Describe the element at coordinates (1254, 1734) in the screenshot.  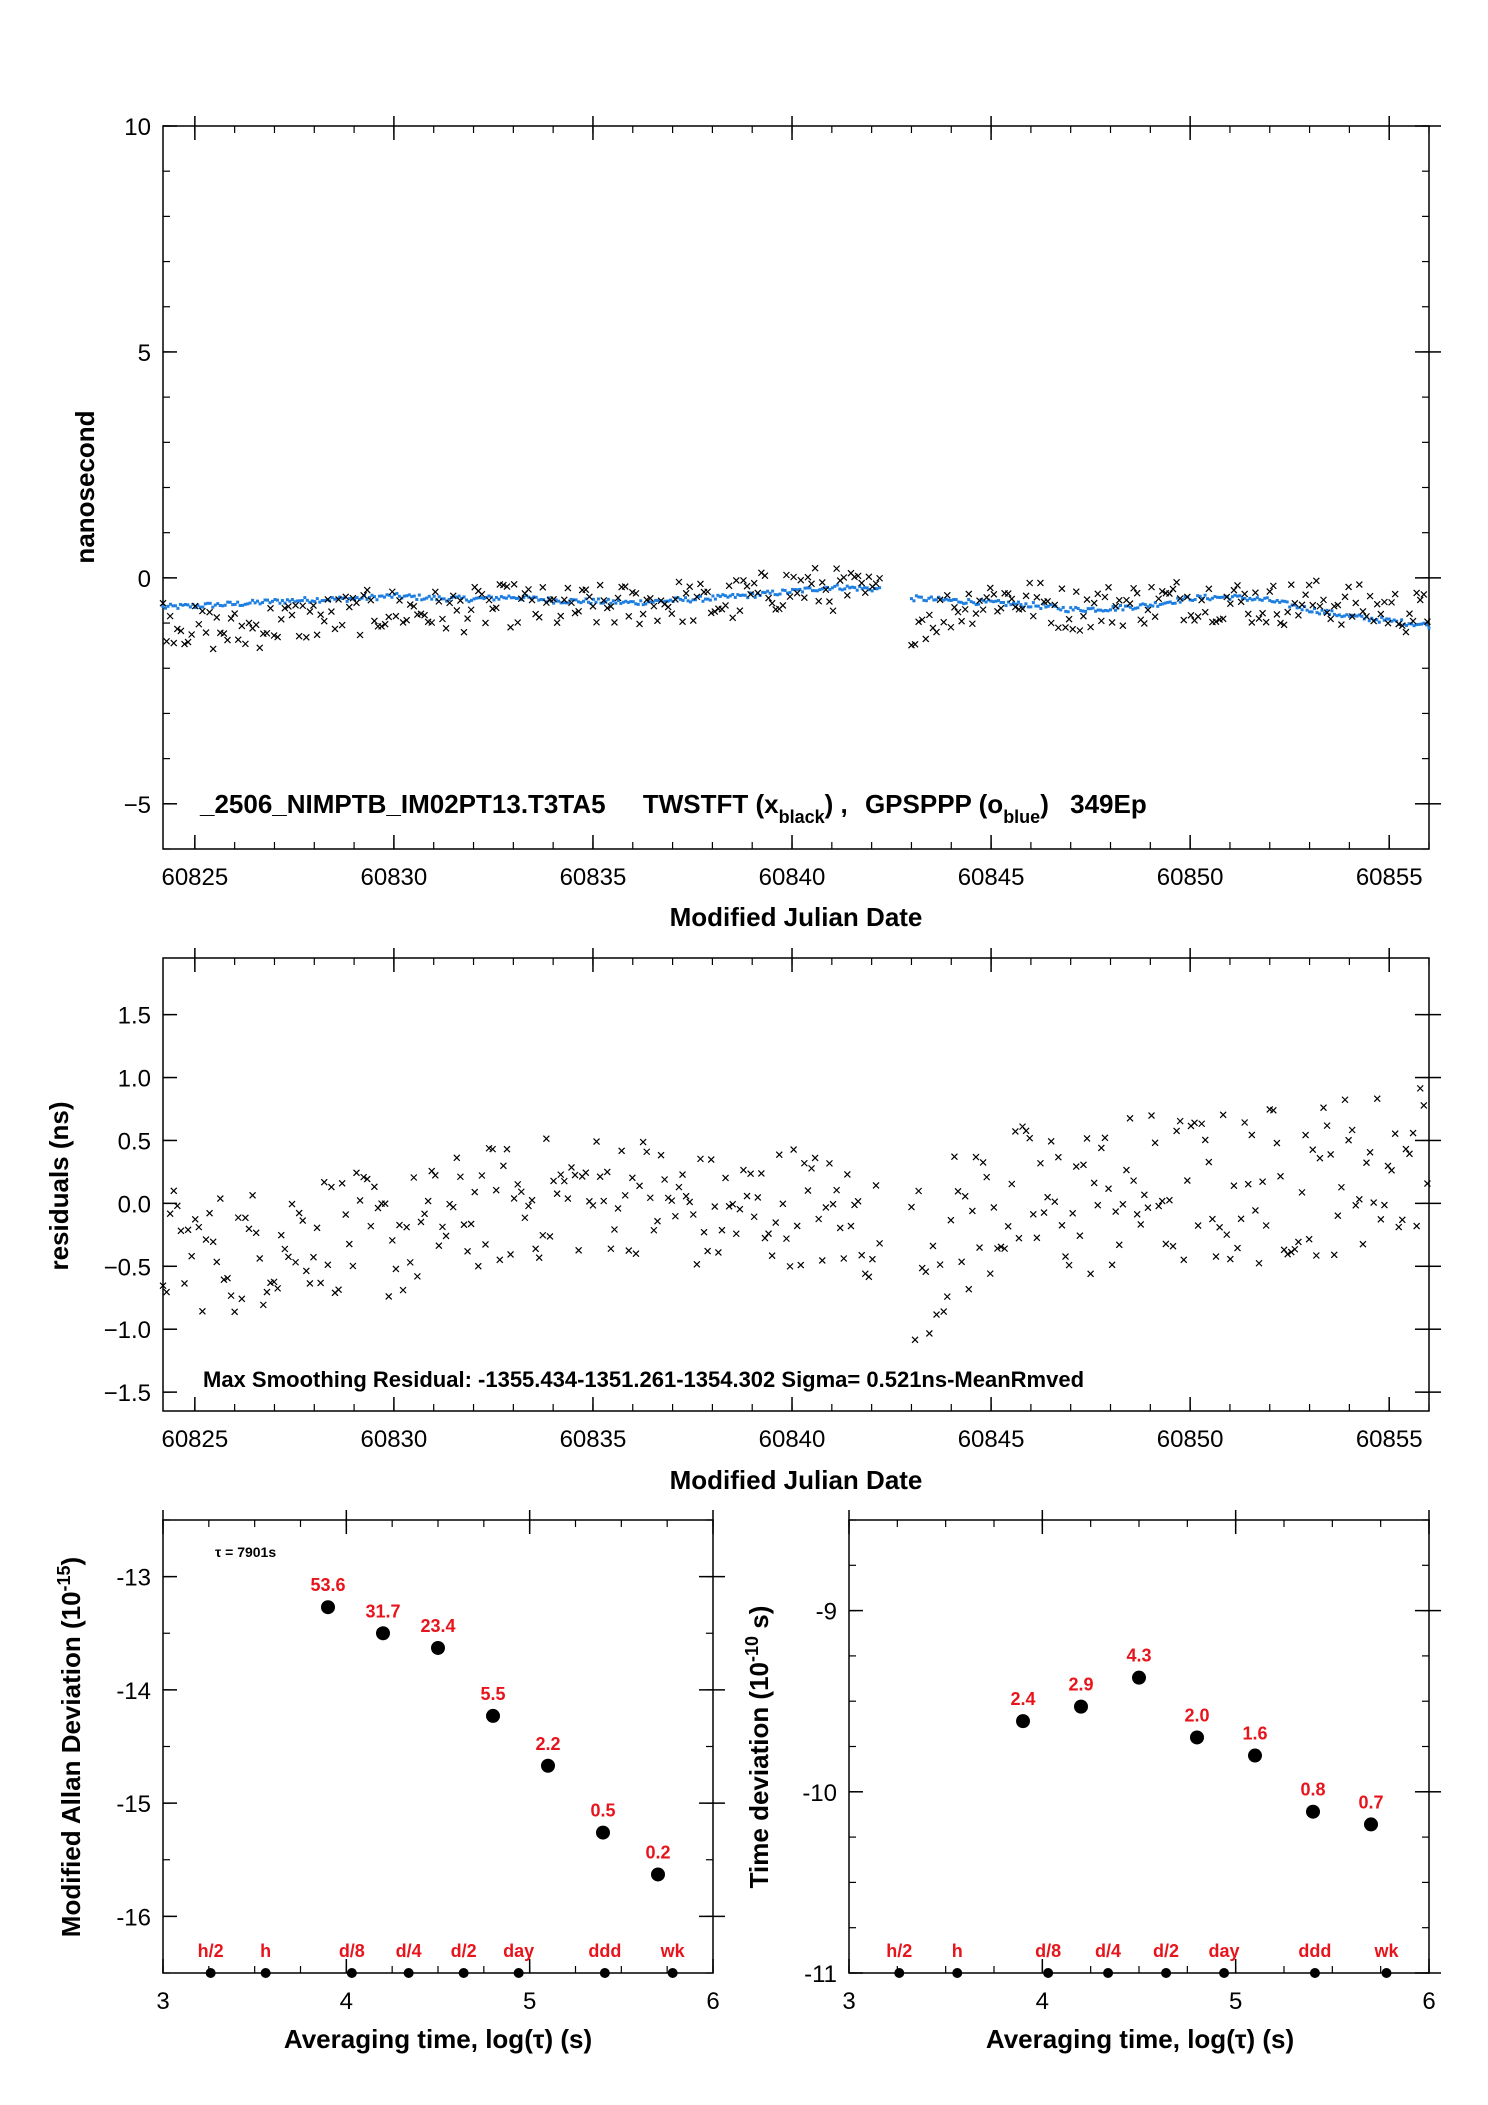
I see `point-count-label: 1.6` at that location.